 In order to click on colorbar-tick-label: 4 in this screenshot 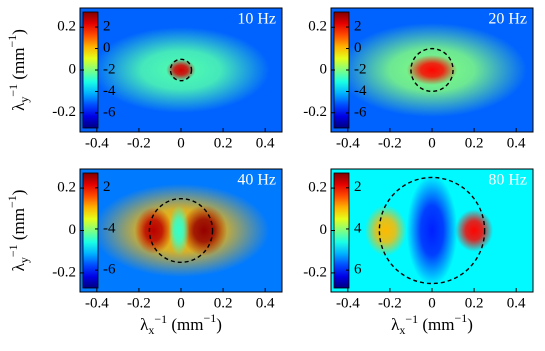, I will do `click(358, 228)`.